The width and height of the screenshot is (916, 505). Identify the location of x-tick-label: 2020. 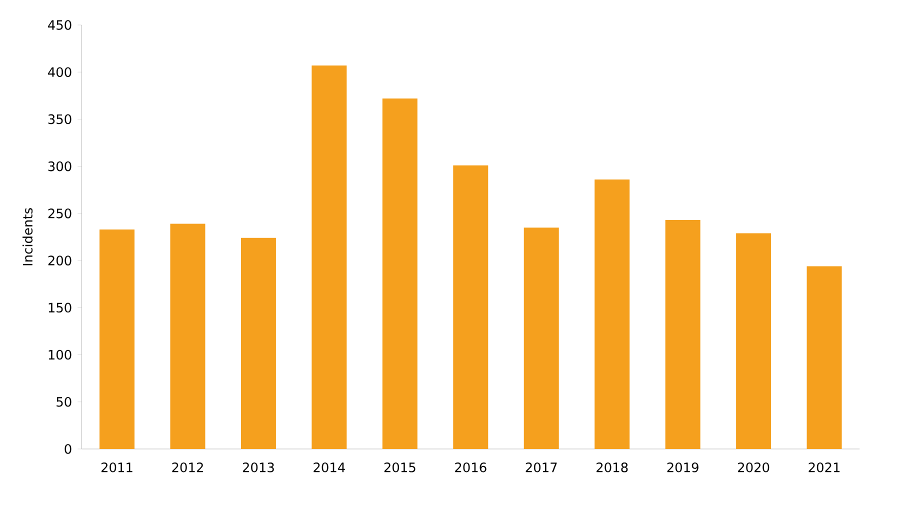
(754, 467).